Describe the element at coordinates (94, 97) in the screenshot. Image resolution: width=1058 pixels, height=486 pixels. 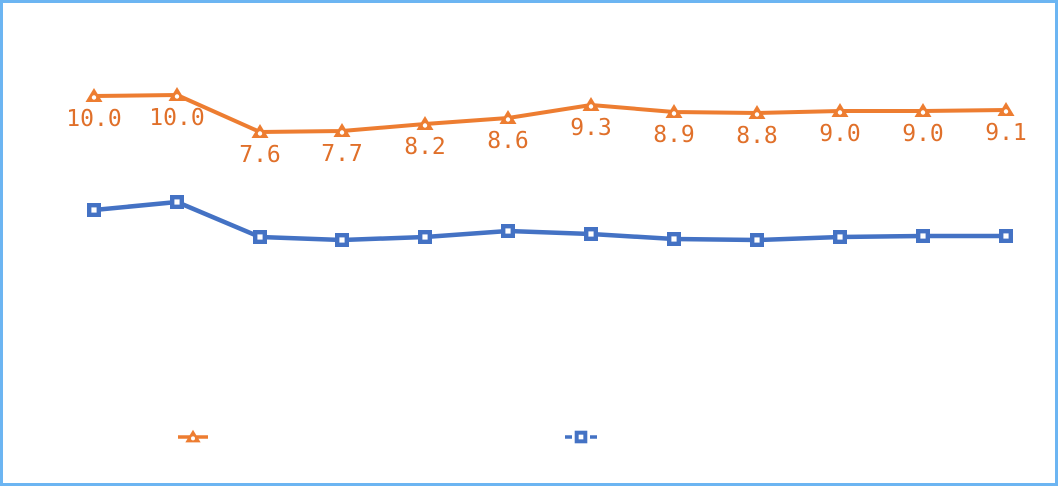
I see `orange-growth-rate-series-point-marker-1-inner-dot` at that location.